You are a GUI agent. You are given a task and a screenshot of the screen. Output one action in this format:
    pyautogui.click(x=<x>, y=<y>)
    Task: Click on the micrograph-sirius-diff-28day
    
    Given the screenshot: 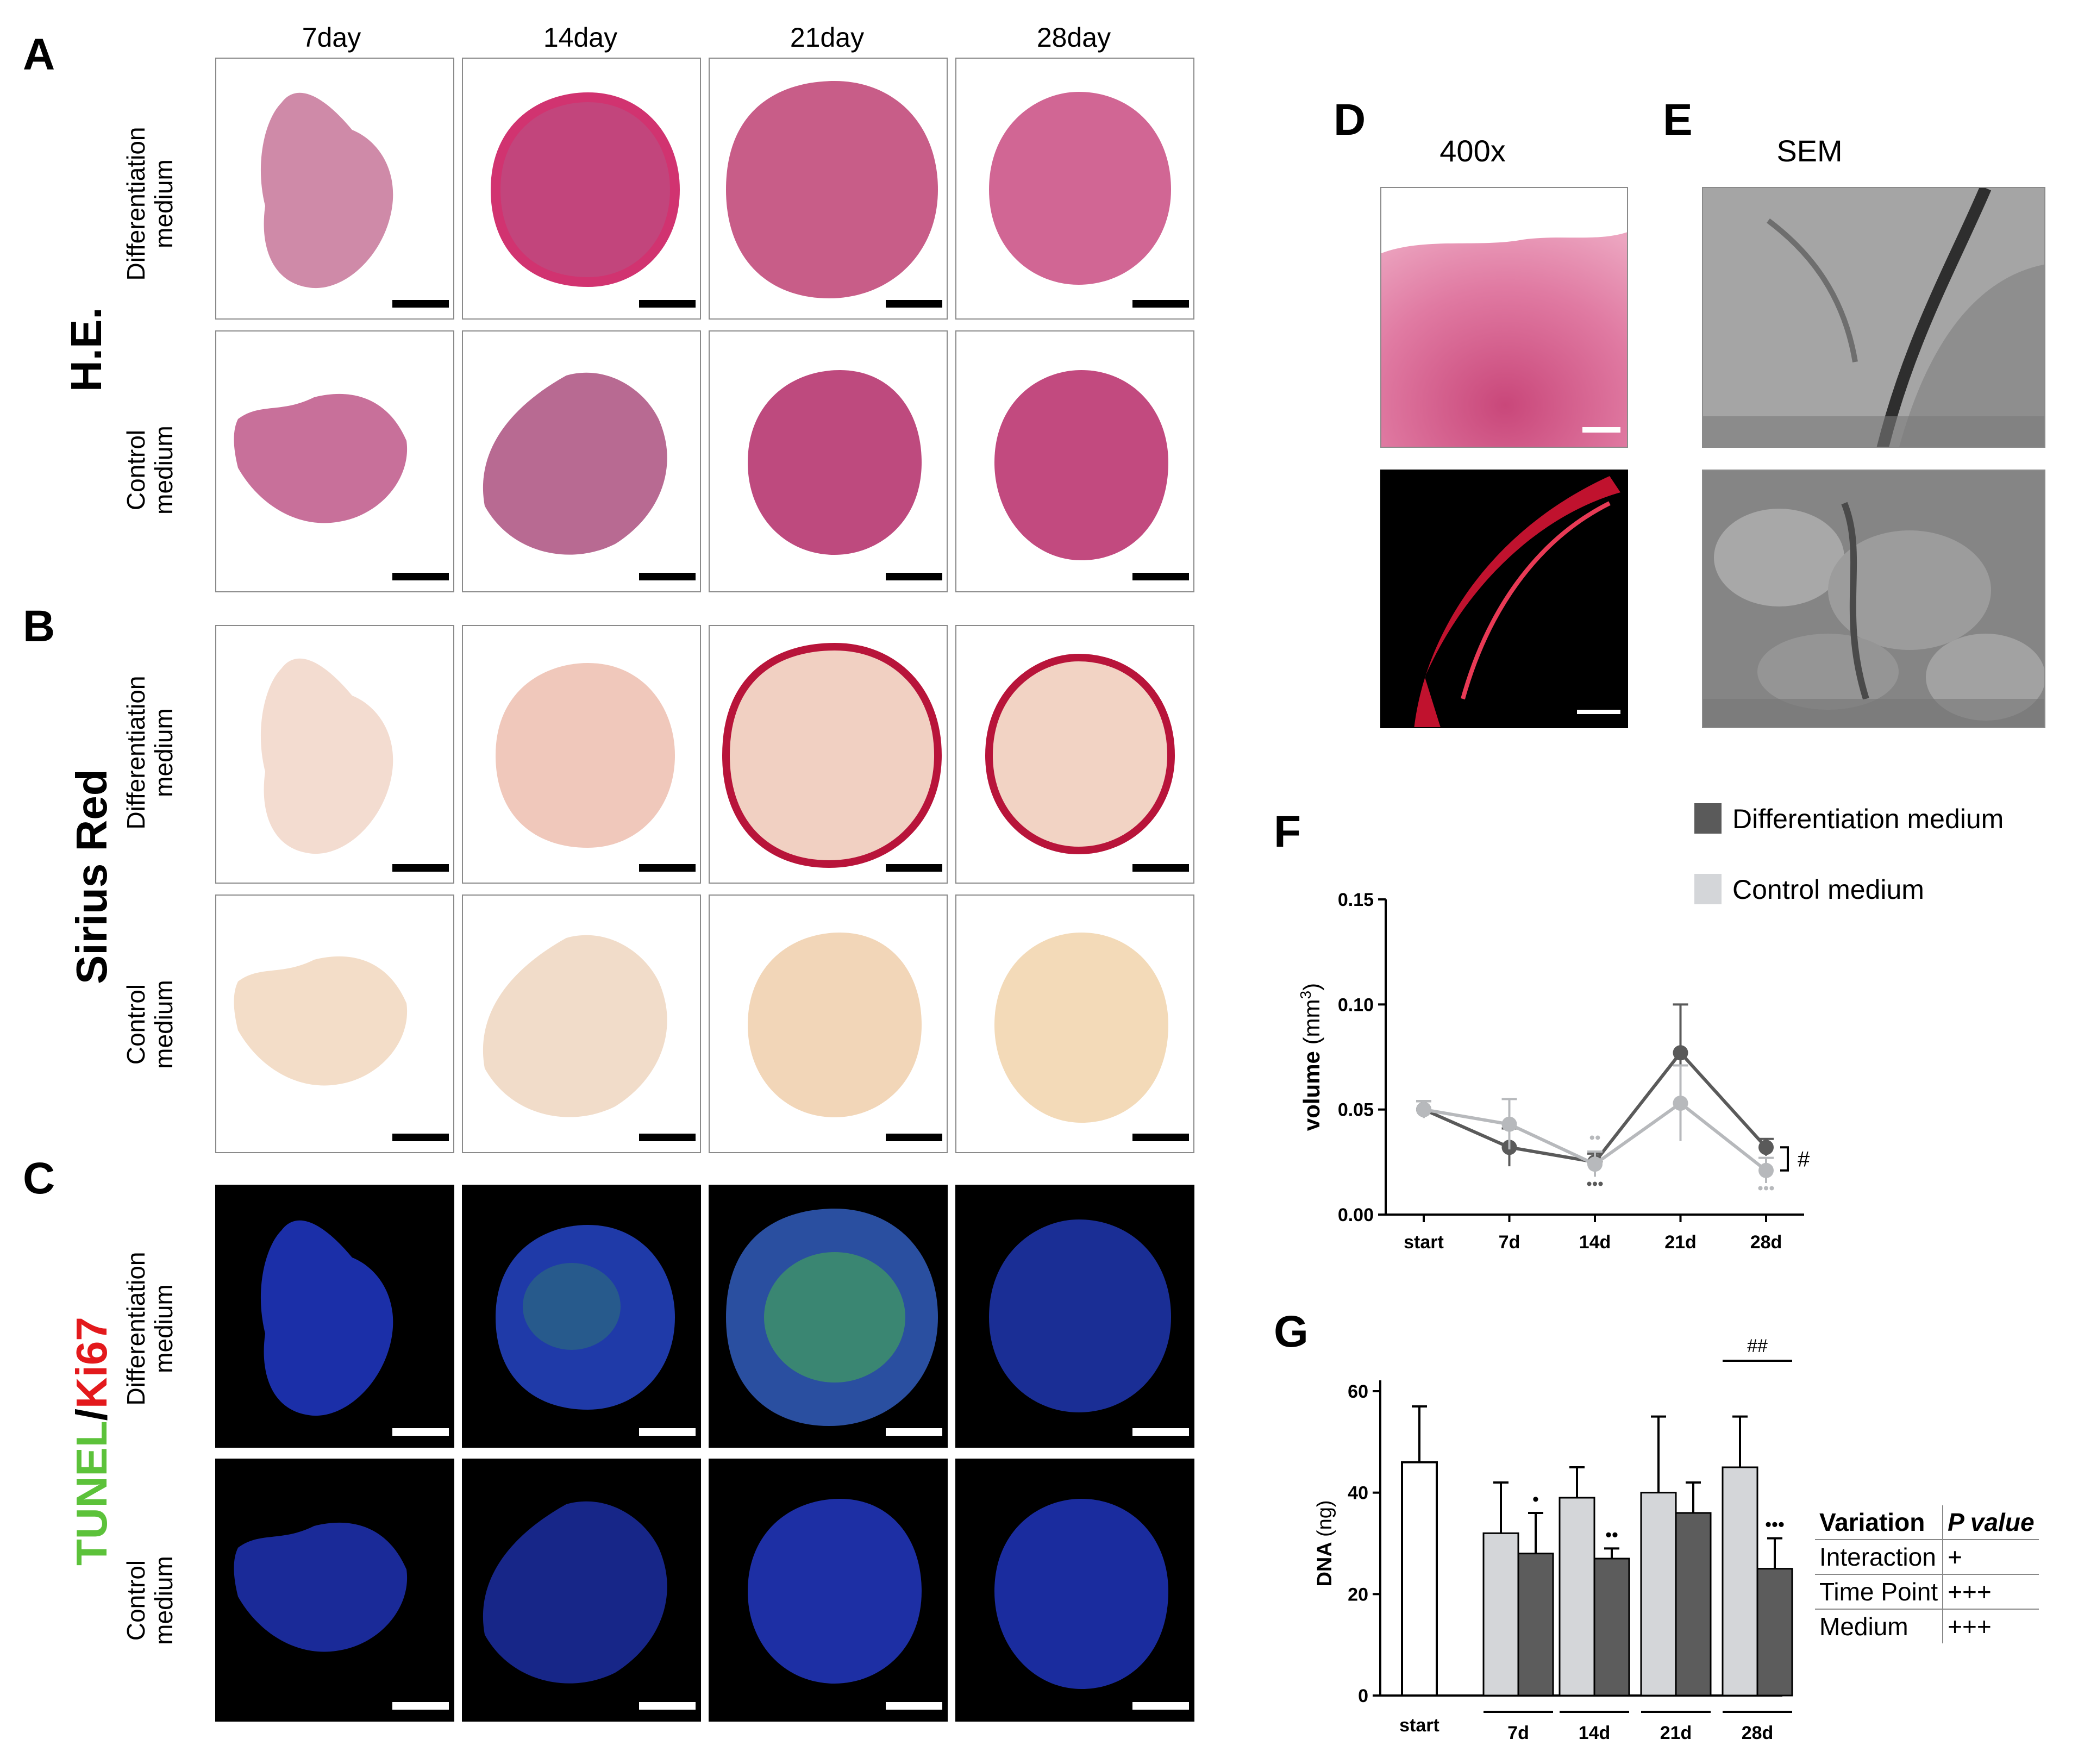 What is the action you would take?
    pyautogui.click(x=1074, y=754)
    